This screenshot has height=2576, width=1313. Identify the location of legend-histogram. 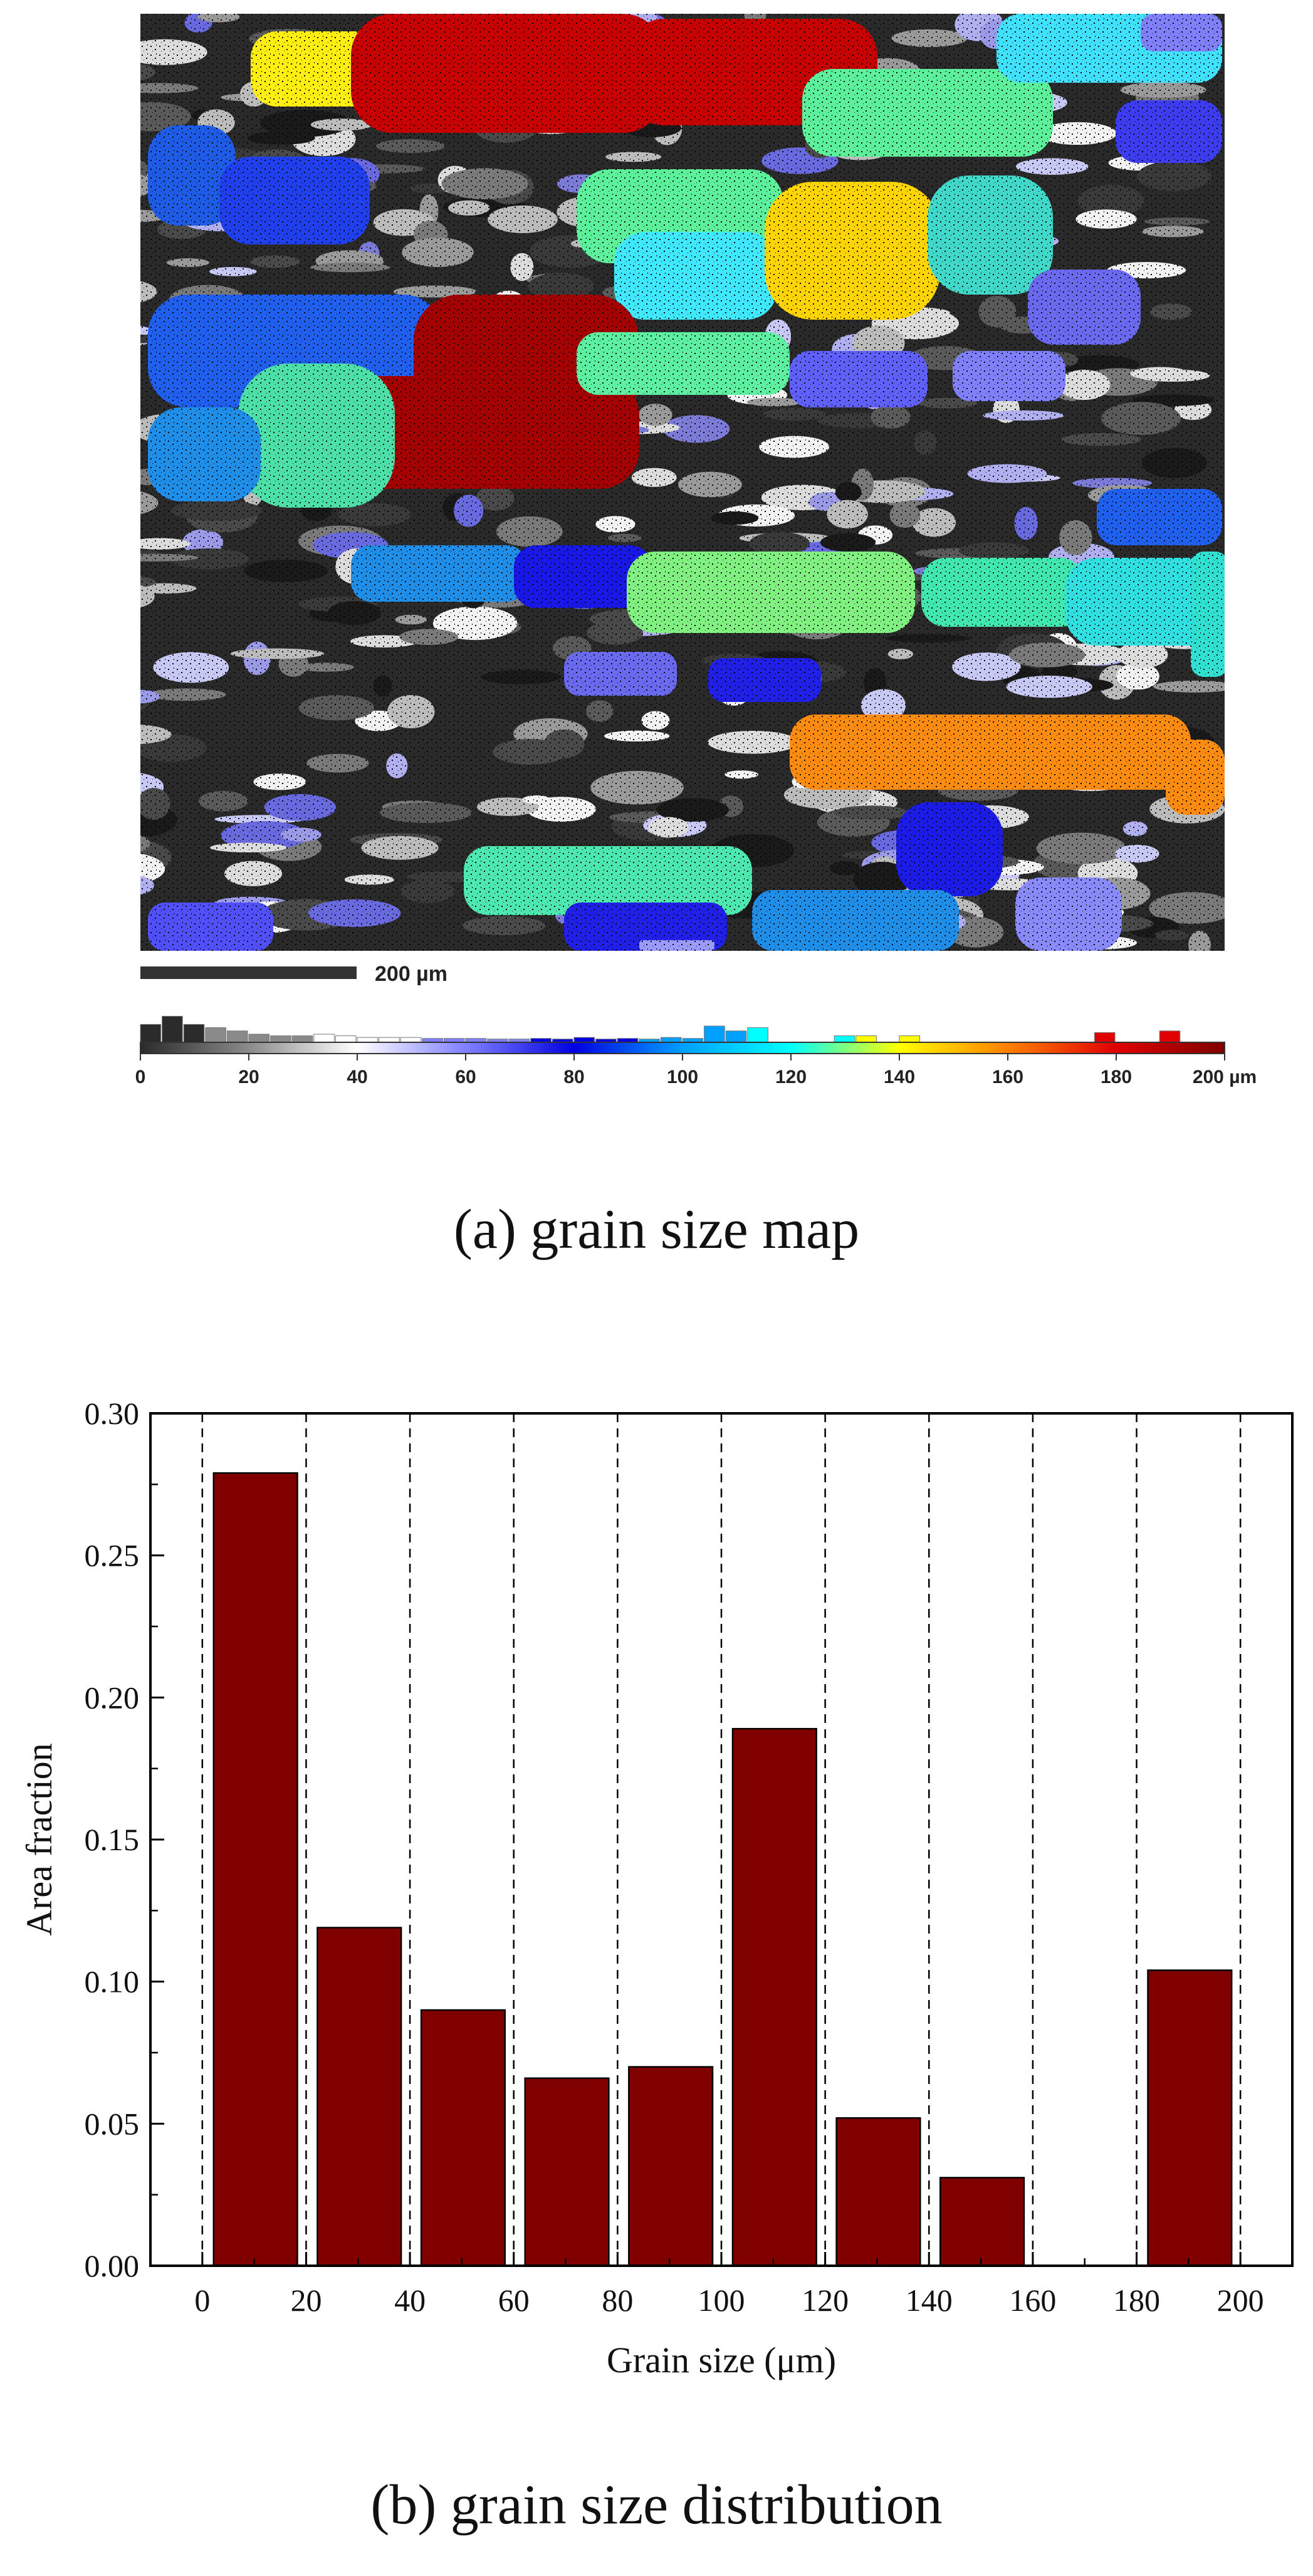
(660, 1029).